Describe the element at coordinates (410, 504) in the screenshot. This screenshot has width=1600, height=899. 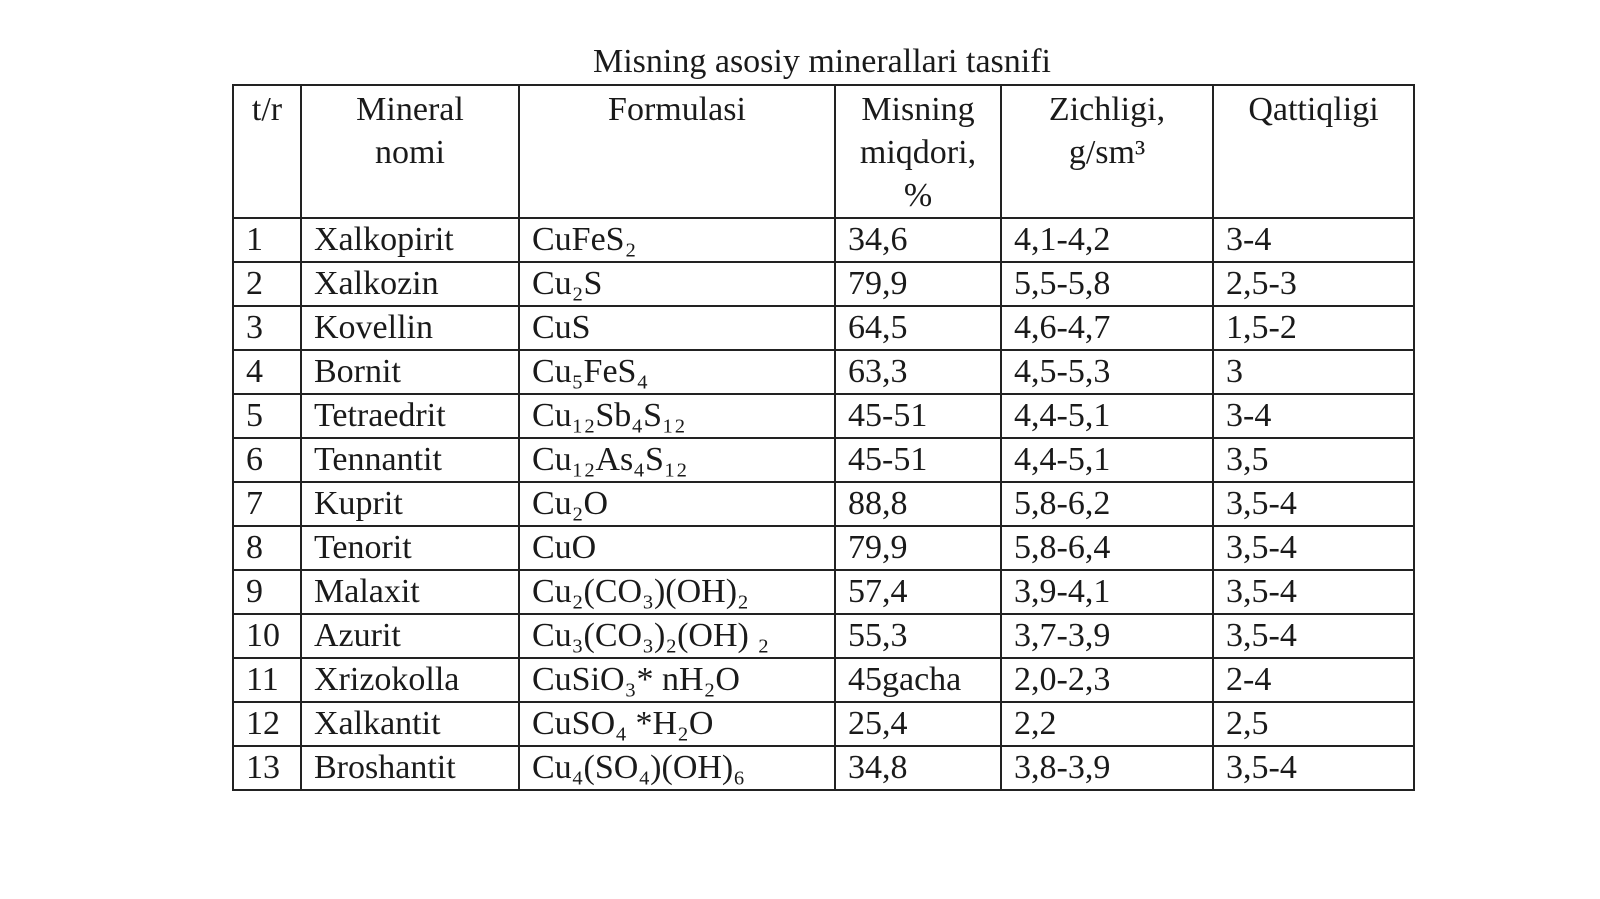
I see `table-cell: Kuprit` at that location.